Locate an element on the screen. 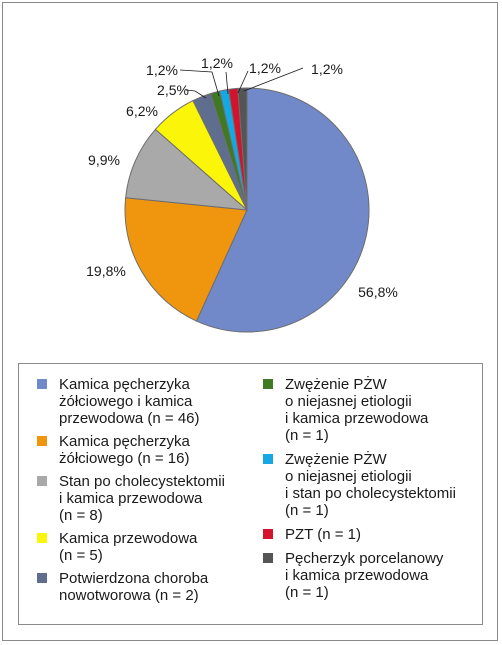  legend-label: Potwierdzona choroba nowotworowa (n = 2) is located at coordinates (134, 587).